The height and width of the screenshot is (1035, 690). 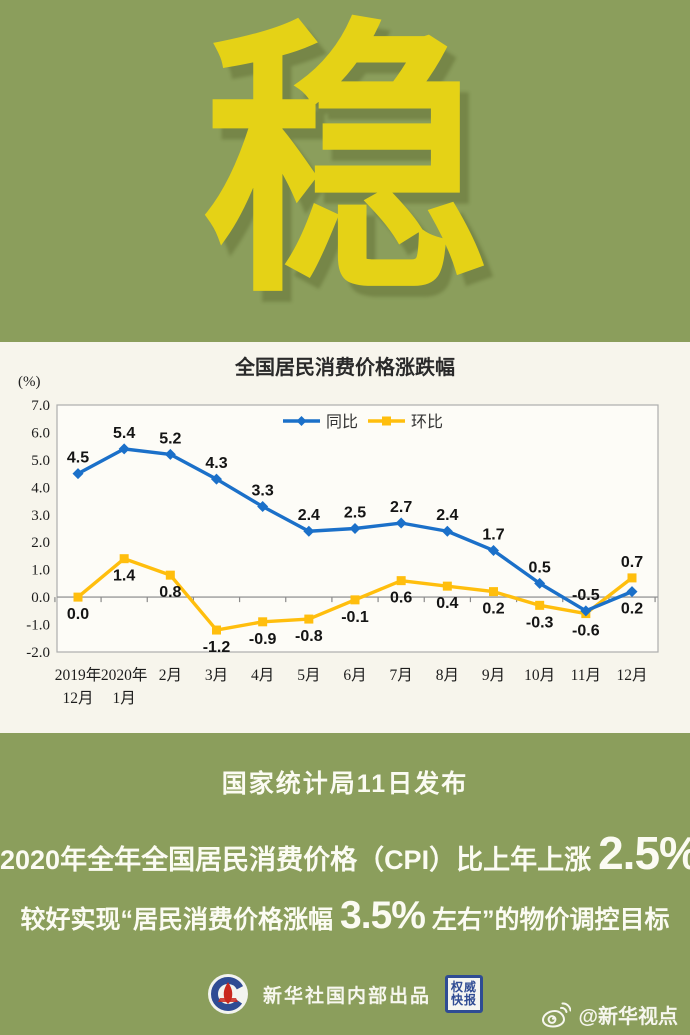 I want to click on chart-title: 全国居民消费价格涨跌幅, so click(x=344, y=367).